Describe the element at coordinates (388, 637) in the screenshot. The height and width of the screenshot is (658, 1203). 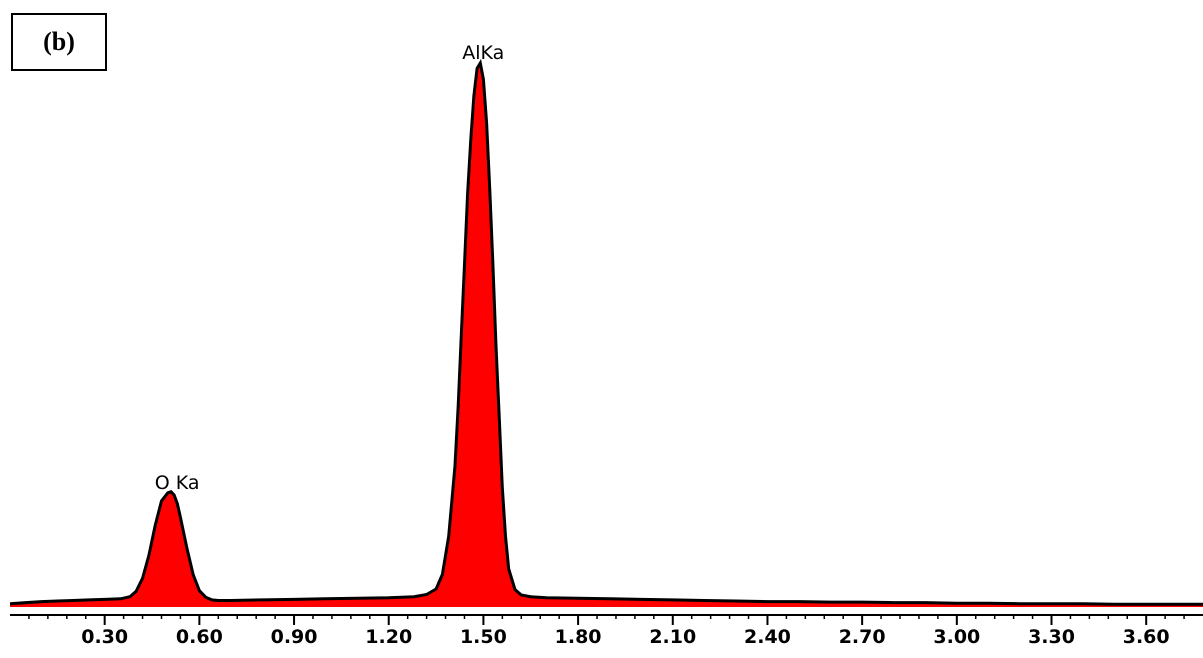
I see `x-tick-label: 1.20` at that location.